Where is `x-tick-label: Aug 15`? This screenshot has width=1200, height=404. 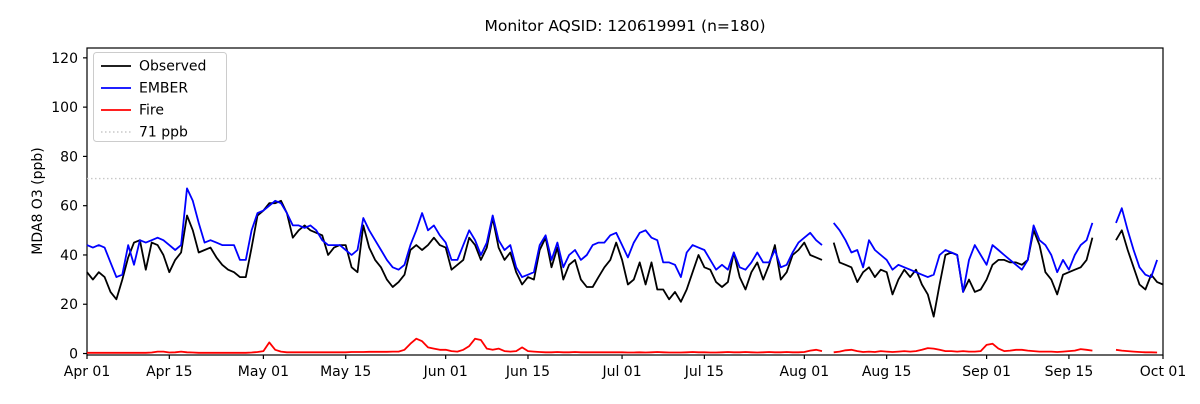 x-tick-label: Aug 15 is located at coordinates (887, 372).